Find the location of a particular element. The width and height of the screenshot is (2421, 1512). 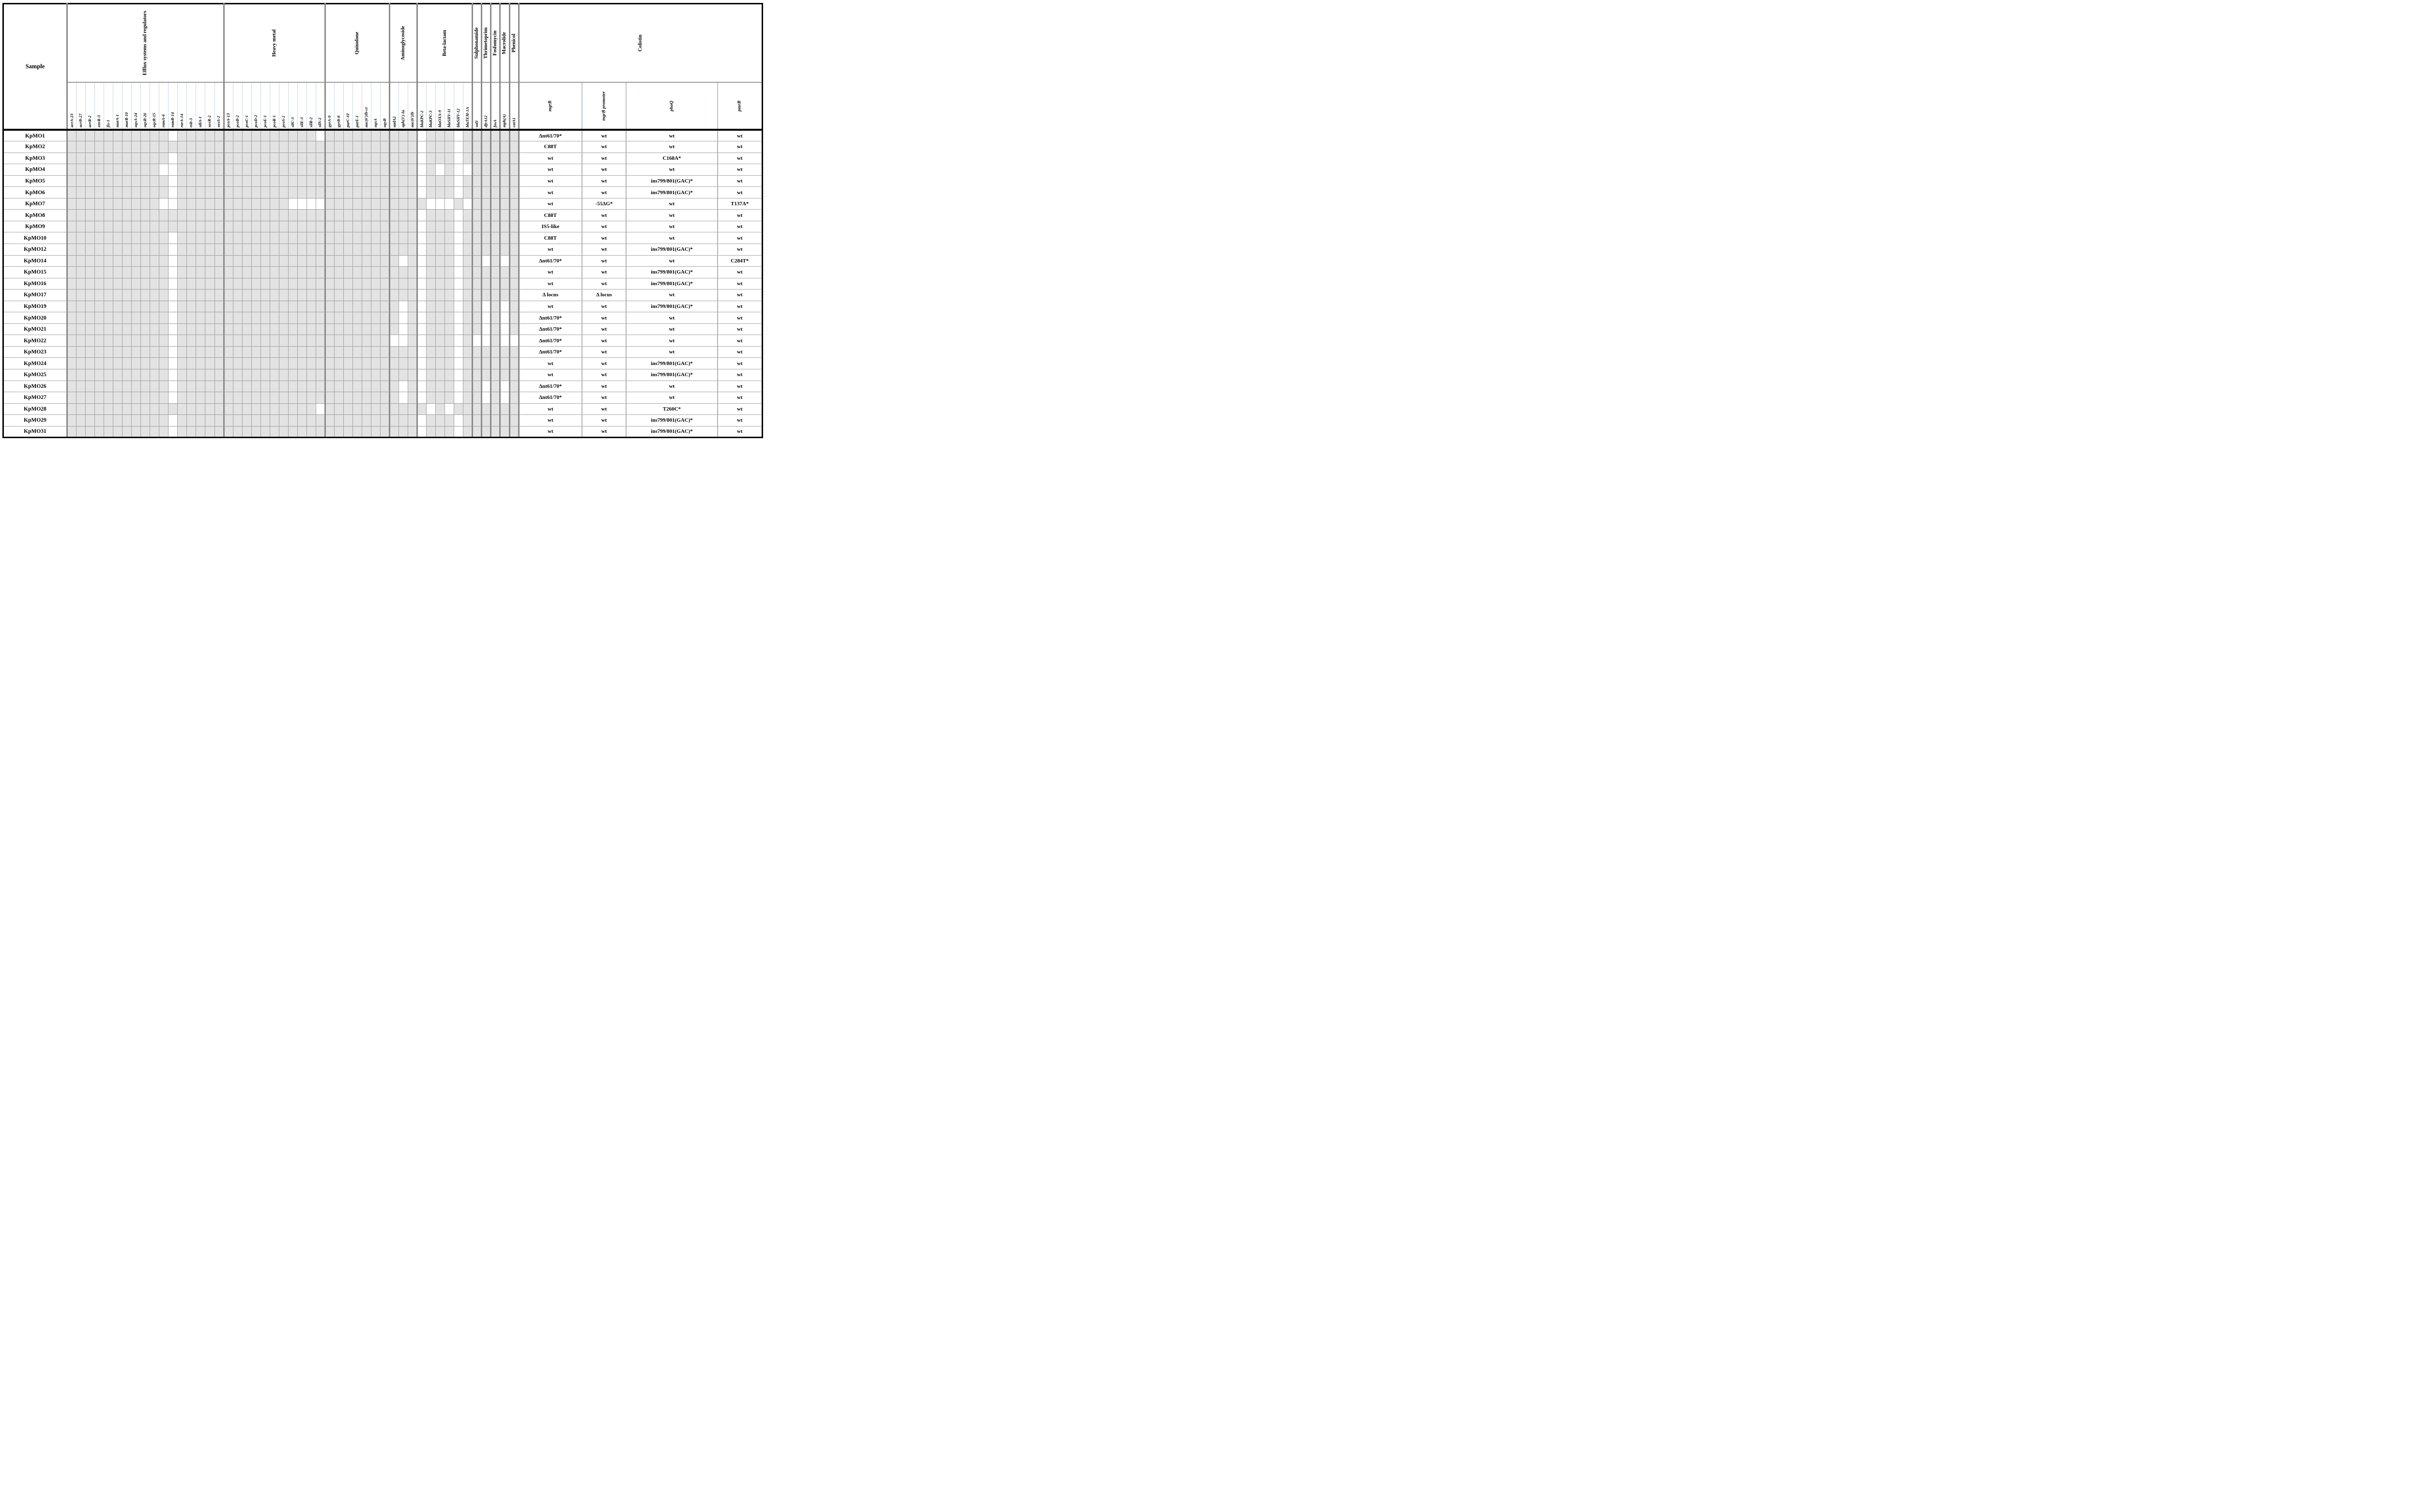

row-sample-label: KpMO1 is located at coordinates (35, 136).